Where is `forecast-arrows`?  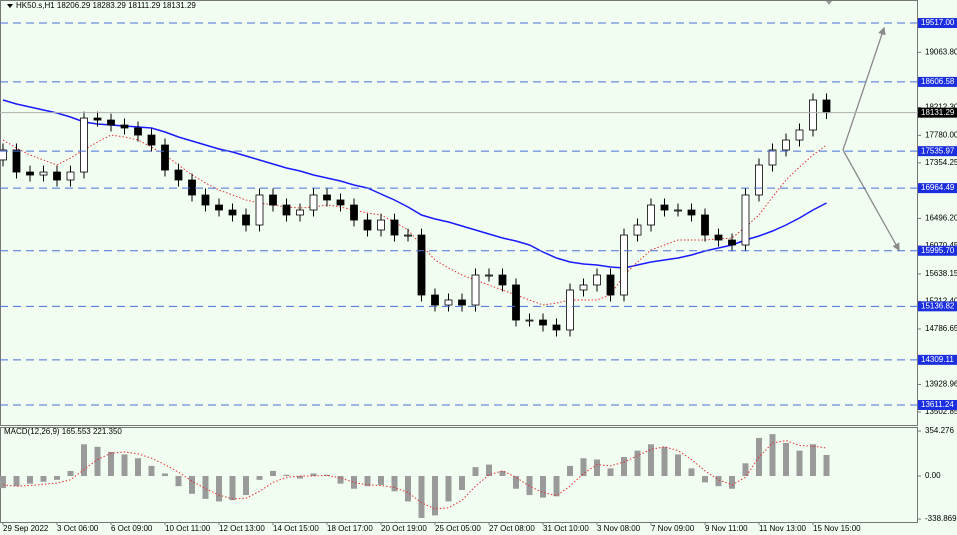 forecast-arrows is located at coordinates (871, 139).